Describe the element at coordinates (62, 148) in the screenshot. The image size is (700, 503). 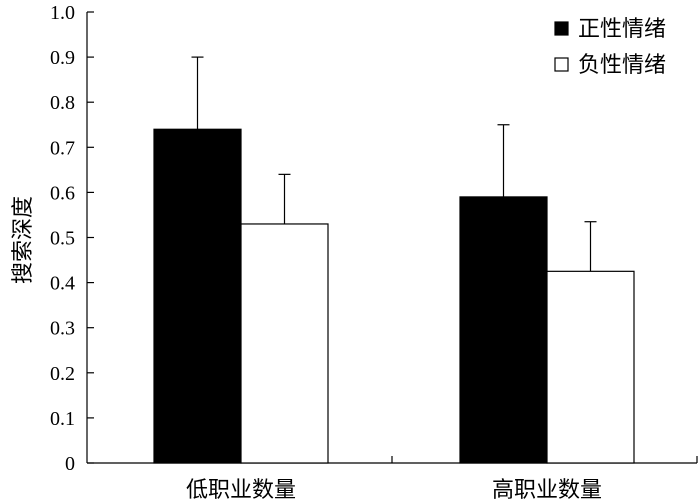
I see `y-tick-label: 0.7` at that location.